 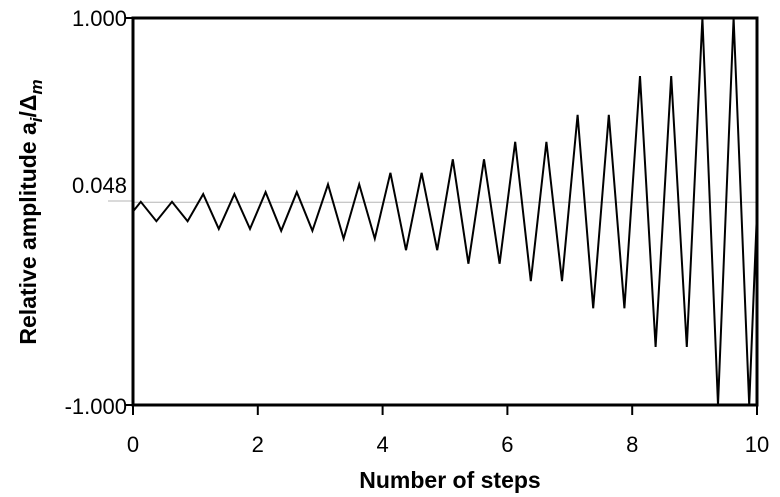 What do you see at coordinates (36, 119) in the screenshot?
I see `y-axis-title-sub-i: i` at bounding box center [36, 119].